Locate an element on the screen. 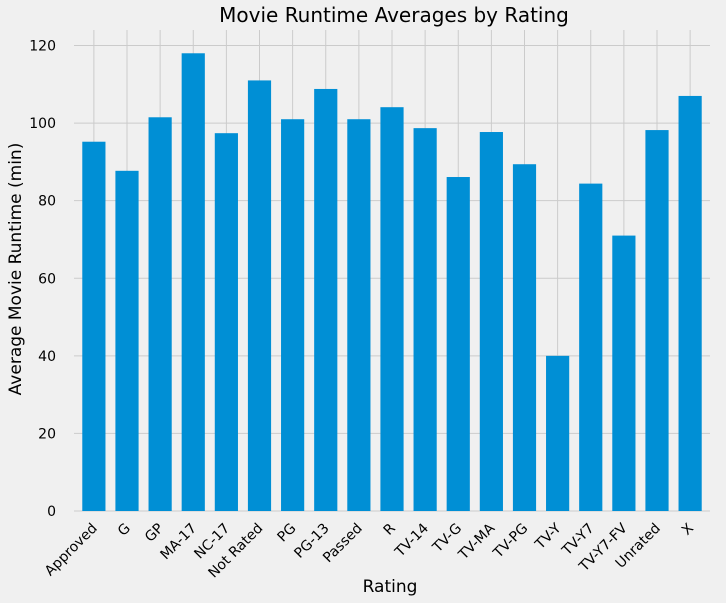 The width and height of the screenshot is (726, 603). y-tick-label: 120 is located at coordinates (42, 47).